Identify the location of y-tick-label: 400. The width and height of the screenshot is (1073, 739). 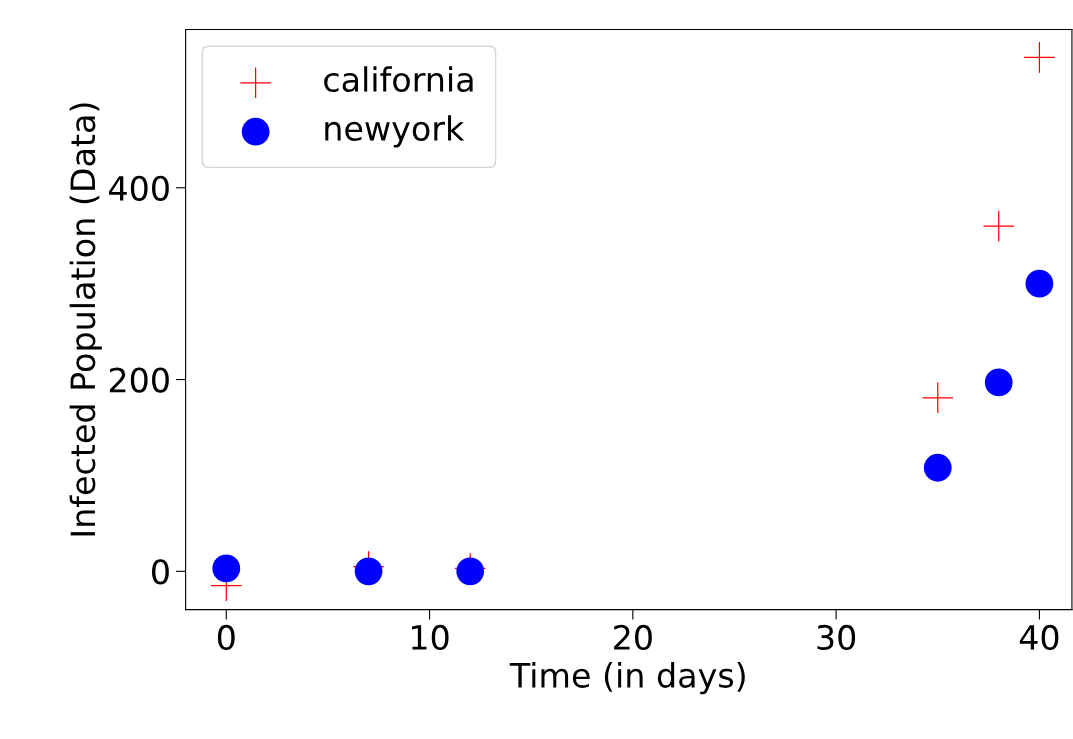
(139, 188).